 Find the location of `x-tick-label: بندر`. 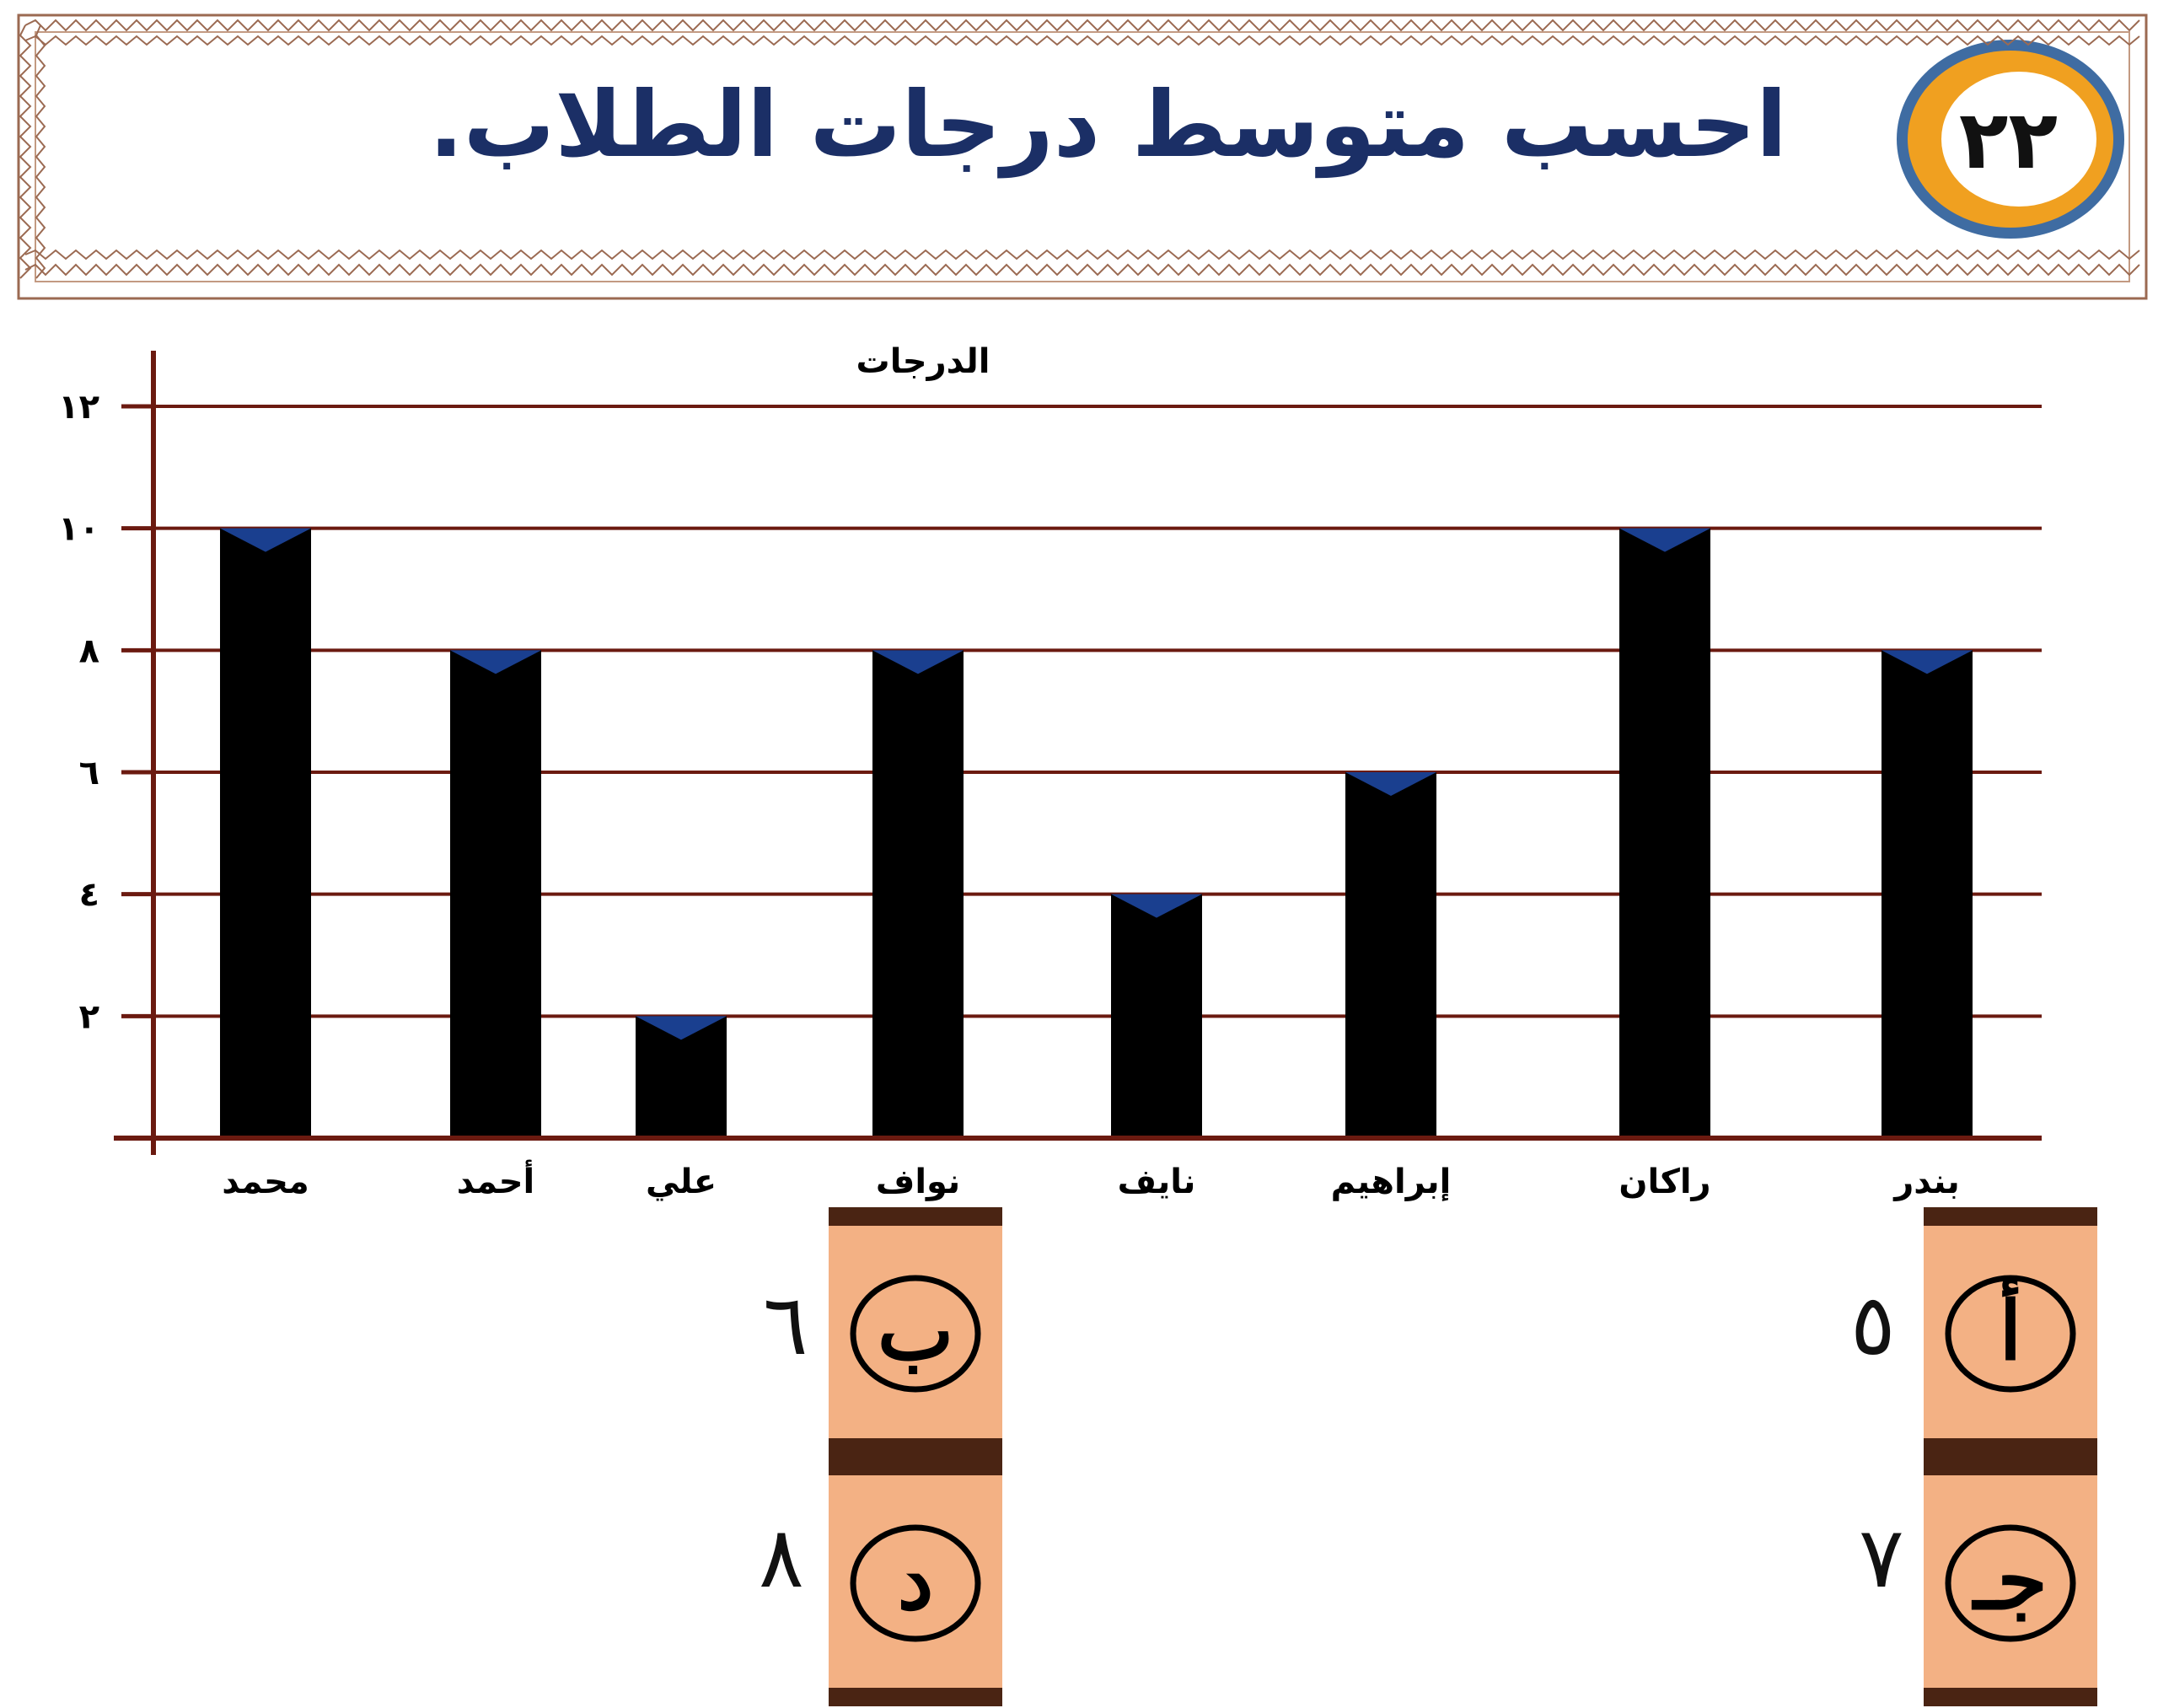

x-tick-label: بندر is located at coordinates (1925, 1182).